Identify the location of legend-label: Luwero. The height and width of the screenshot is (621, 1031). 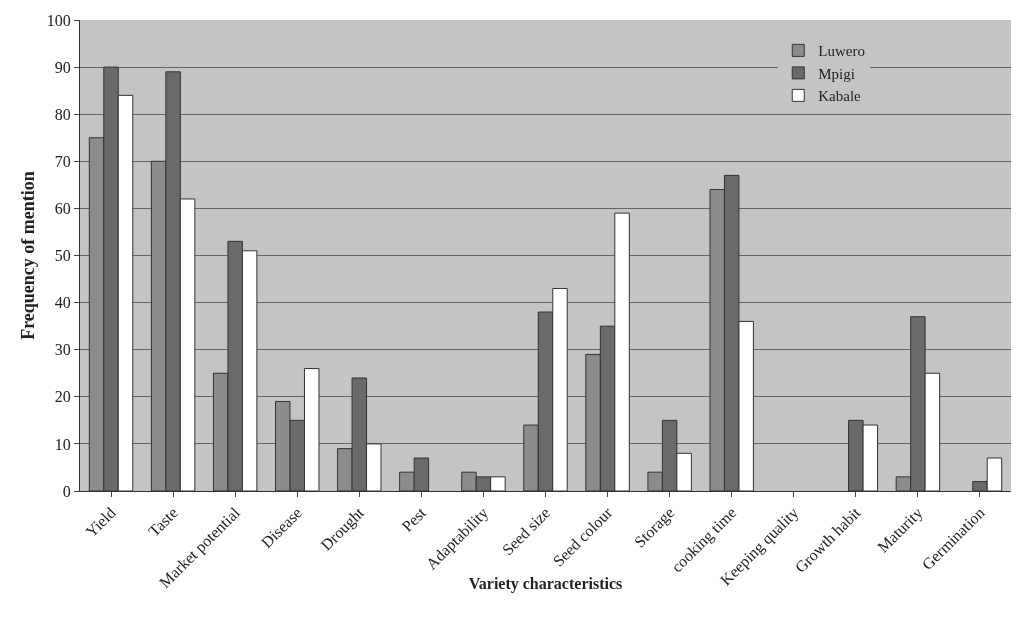
(841, 51).